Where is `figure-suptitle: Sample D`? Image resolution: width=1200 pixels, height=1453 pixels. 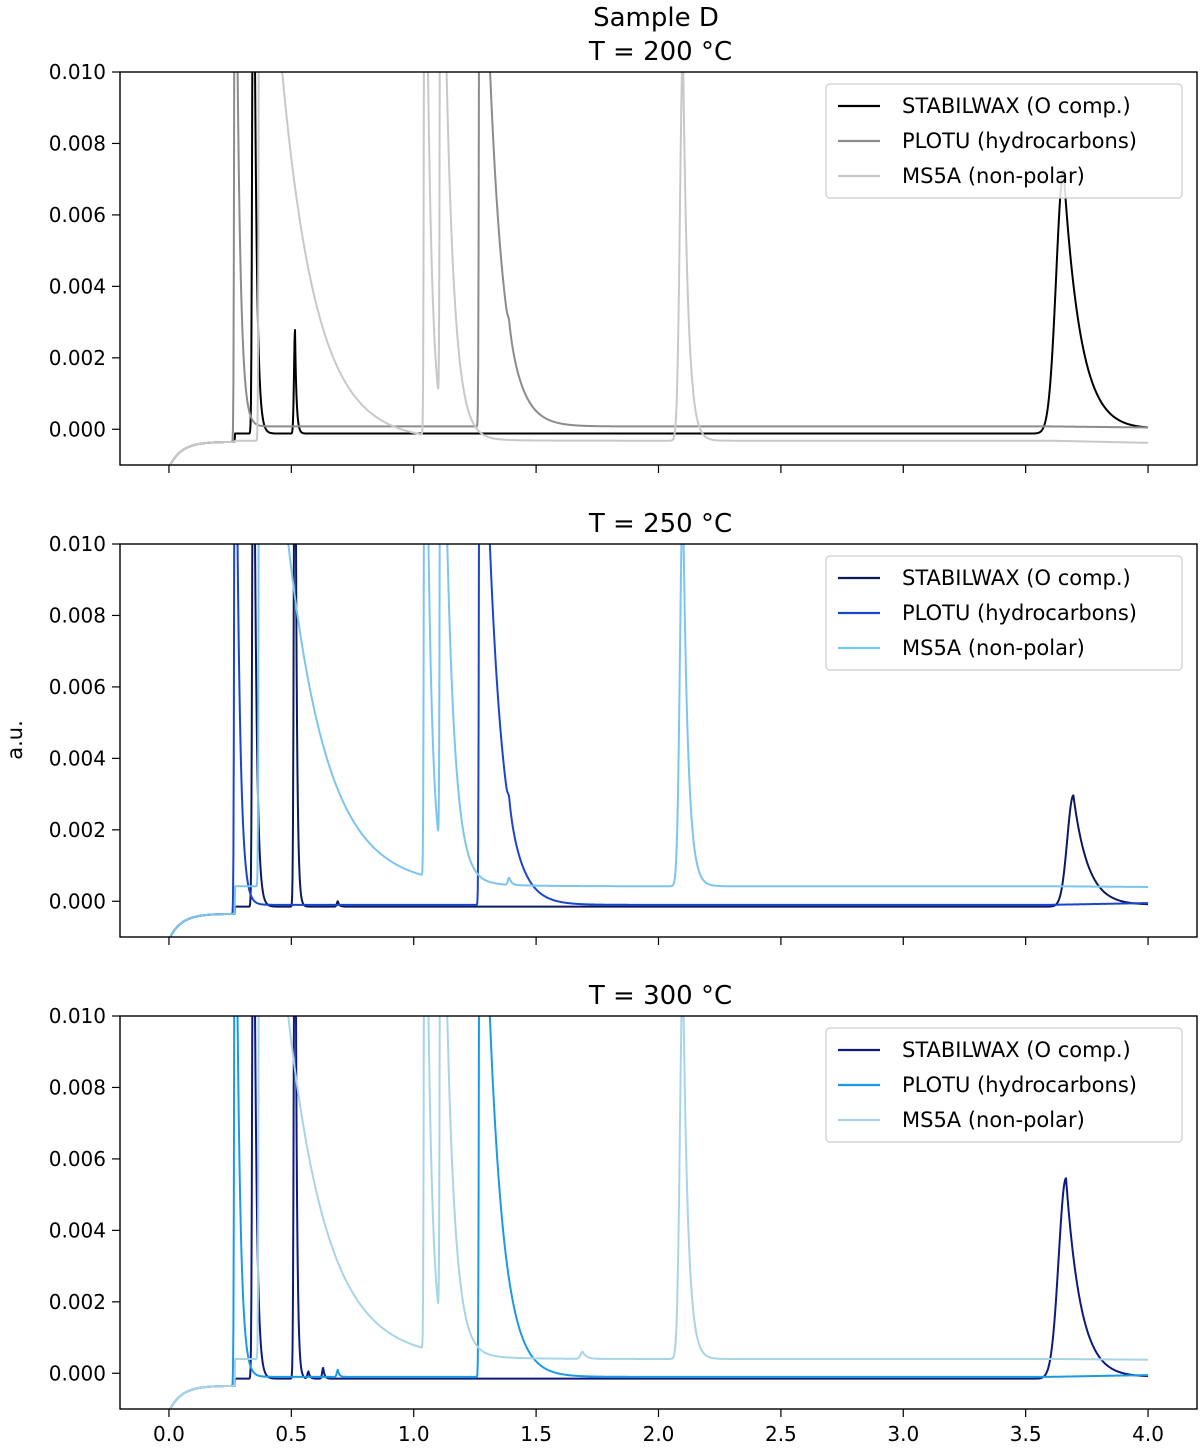 figure-suptitle: Sample D is located at coordinates (656, 18).